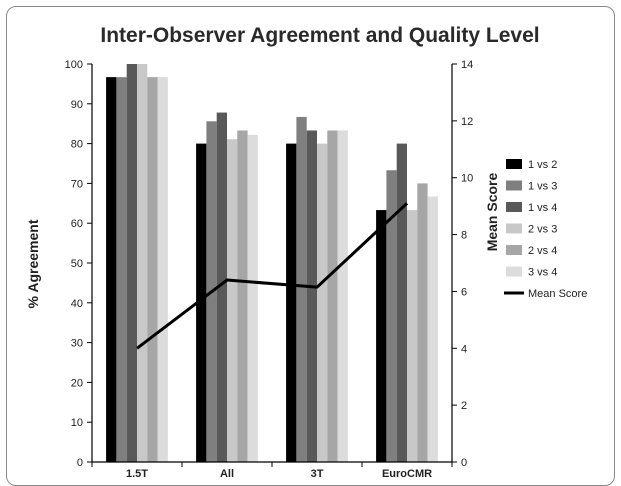 This screenshot has width=621, height=486. I want to click on y-tick-label: 20, so click(77, 383).